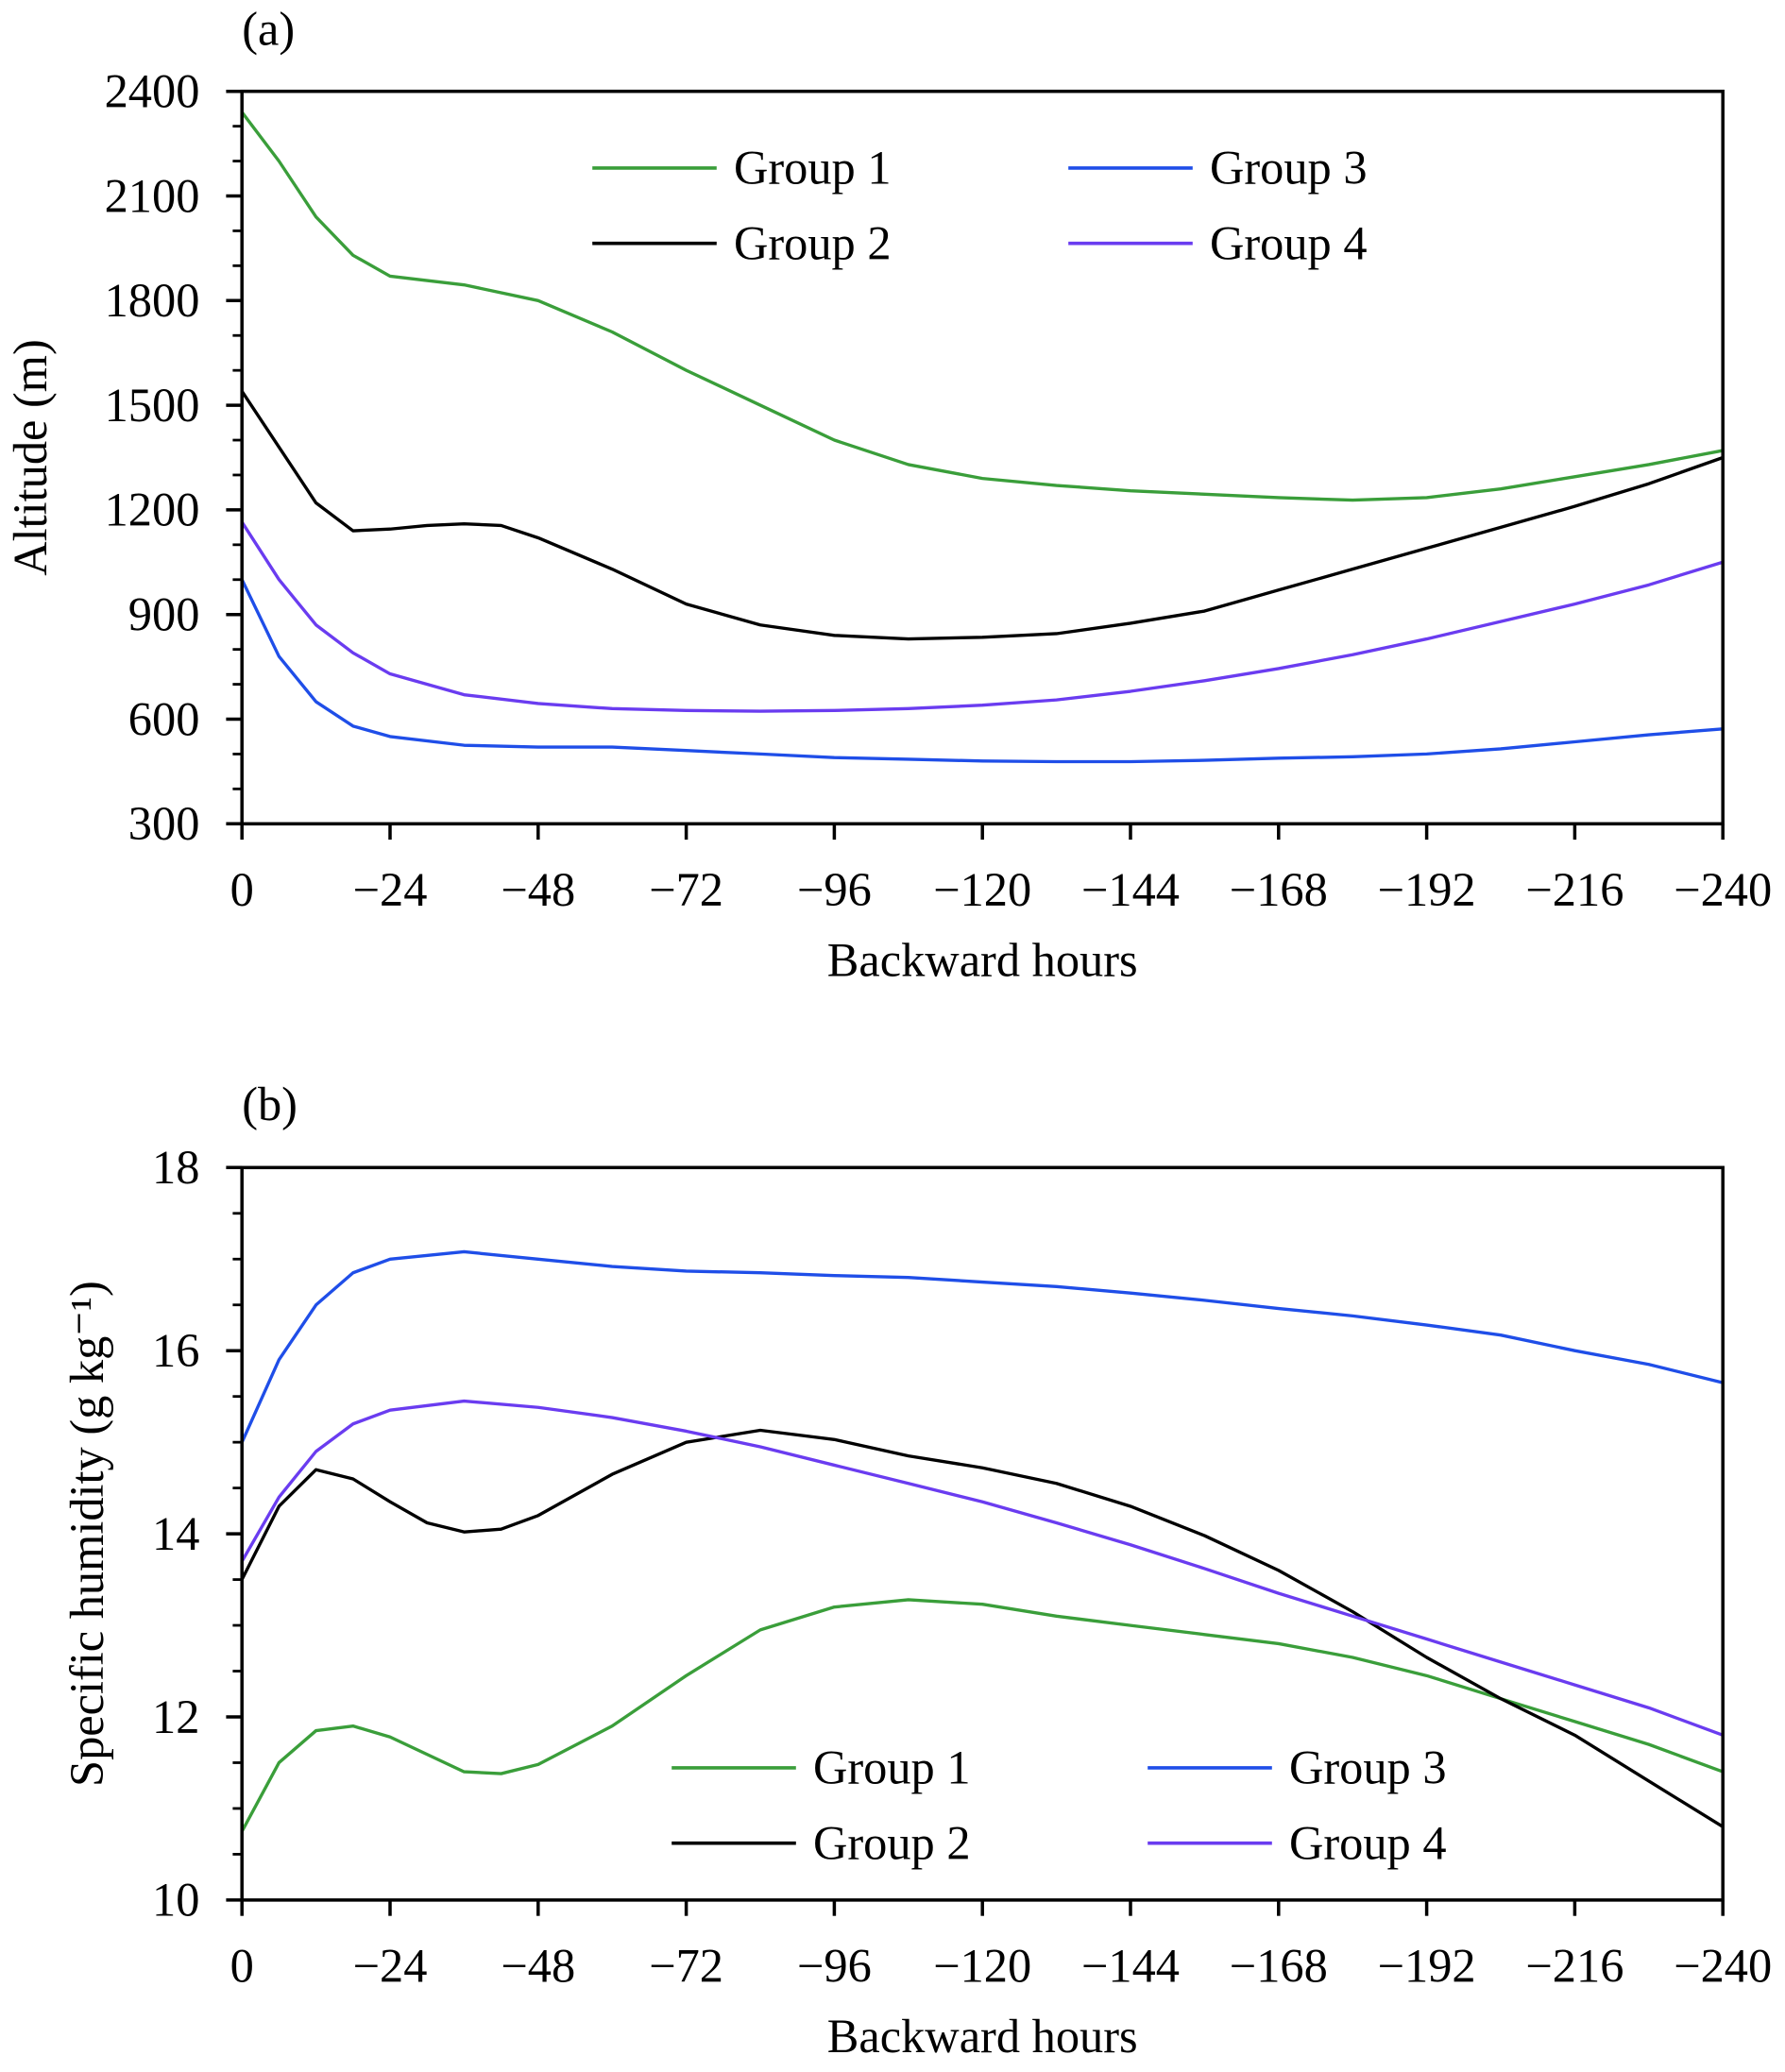 The height and width of the screenshot is (2072, 1785). I want to click on y-tick-label: 1800, so click(152, 301).